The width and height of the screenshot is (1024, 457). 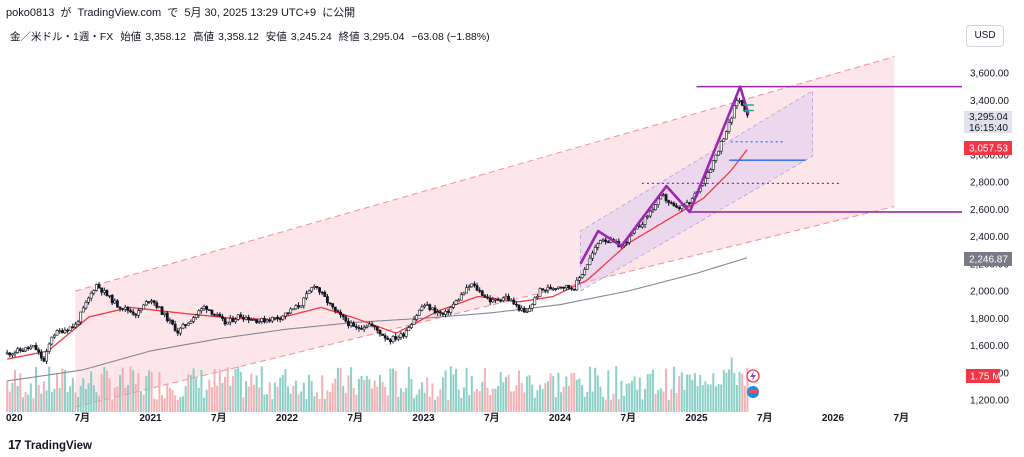 I want to click on tradingview-logo: 17 TradingView, so click(x=50, y=444).